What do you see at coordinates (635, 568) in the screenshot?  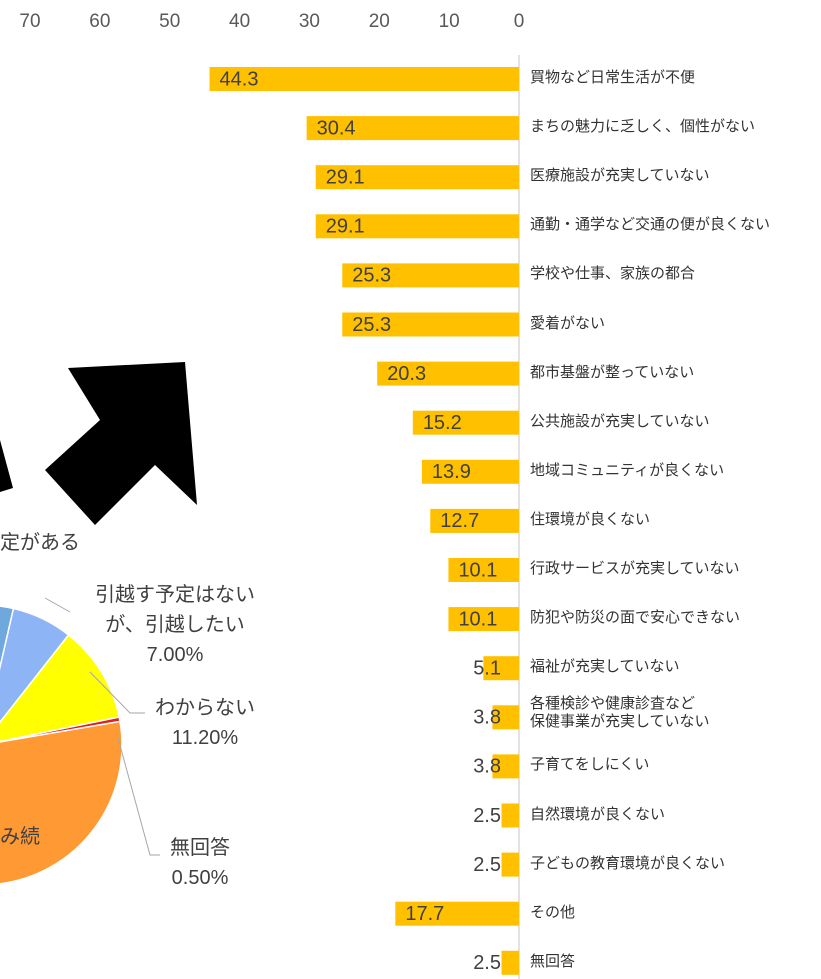 I see `category-label: 行政サービスが充実していない` at bounding box center [635, 568].